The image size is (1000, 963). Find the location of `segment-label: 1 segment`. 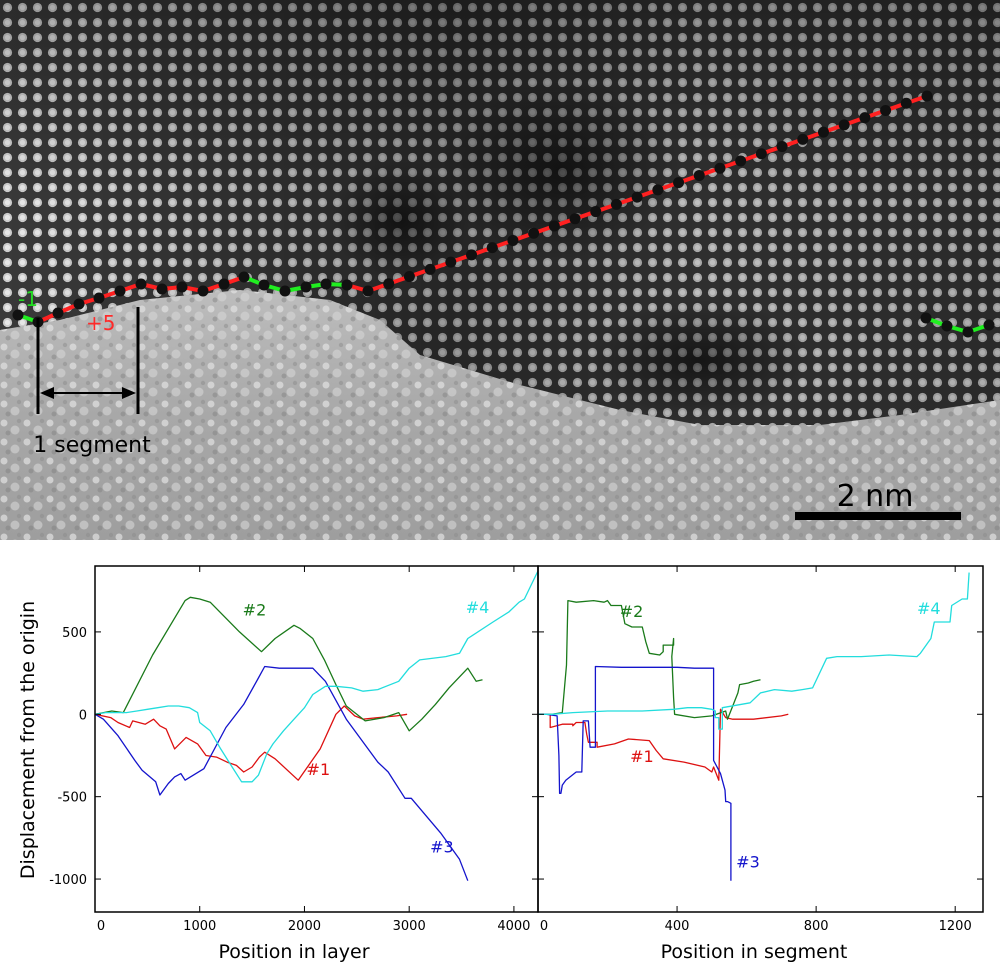

segment-label: 1 segment is located at coordinates (92, 445).